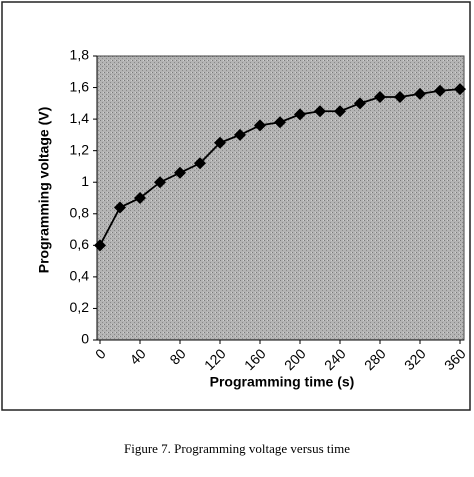 The width and height of the screenshot is (474, 477). Describe the element at coordinates (80, 212) in the screenshot. I see `y-tick-label: 0,8` at that location.